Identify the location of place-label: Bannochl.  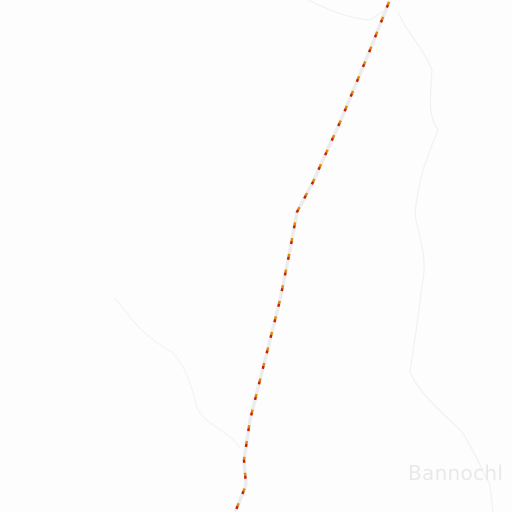
(456, 473).